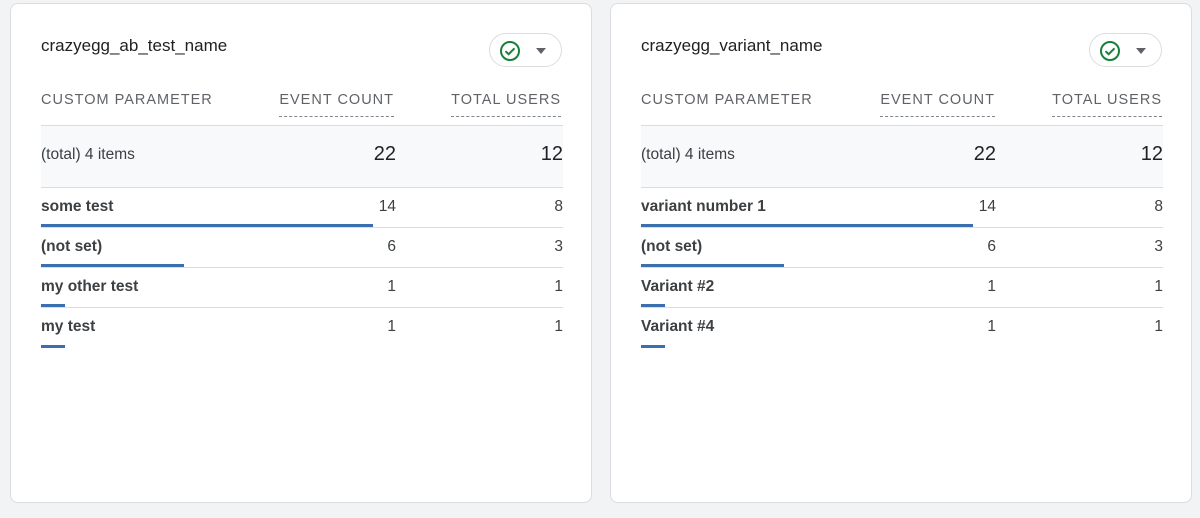  Describe the element at coordinates (302, 328) in the screenshot. I see `table-row: my test 1 1` at that location.